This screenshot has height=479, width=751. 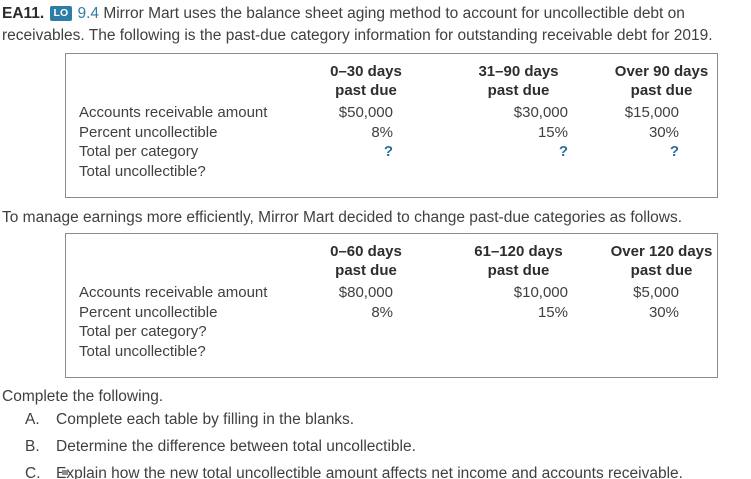 I want to click on table1-column-header-1: 0–30 days past due, so click(x=366, y=81).